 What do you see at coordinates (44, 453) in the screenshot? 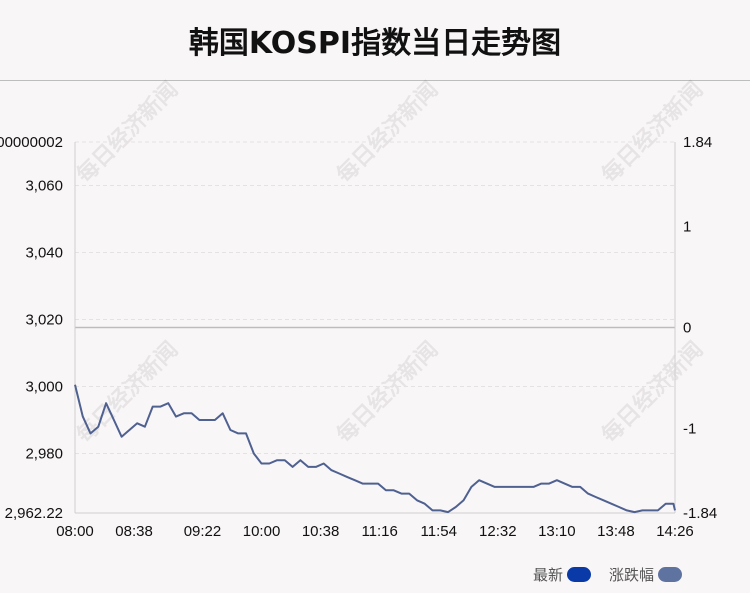
I see `y-left-tick-label: 2,980` at bounding box center [44, 453].